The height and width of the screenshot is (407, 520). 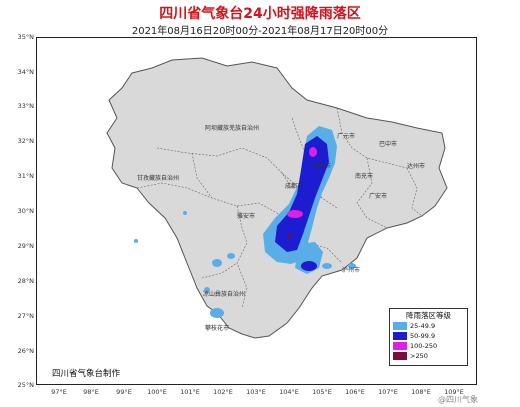 I want to click on place-label: 甘孜藏族自治州, so click(x=158, y=178).